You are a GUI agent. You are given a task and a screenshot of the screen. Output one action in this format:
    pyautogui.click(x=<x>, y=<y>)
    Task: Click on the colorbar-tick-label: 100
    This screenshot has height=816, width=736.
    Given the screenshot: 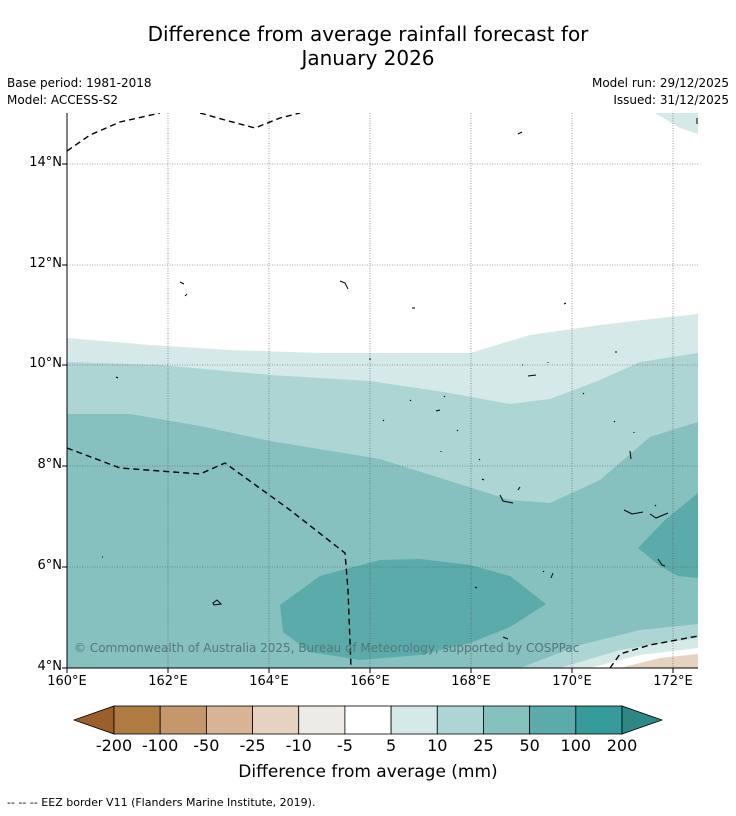 What is the action you would take?
    pyautogui.click(x=576, y=745)
    